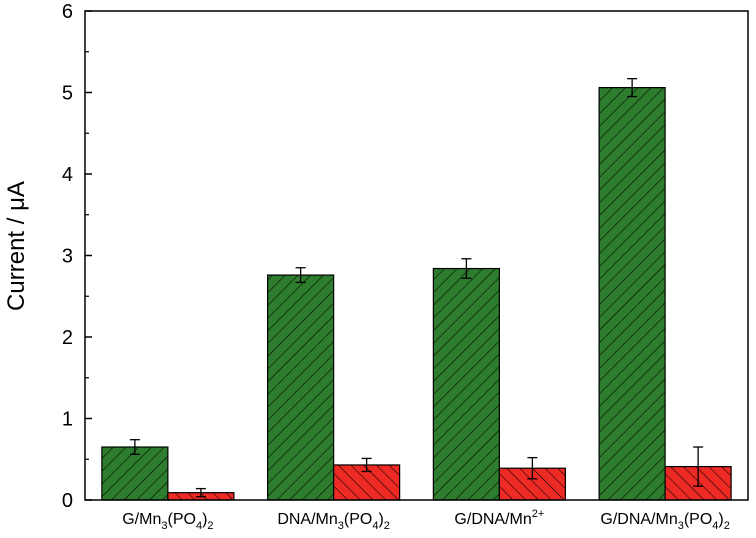 This screenshot has width=756, height=538. Describe the element at coordinates (67, 12) in the screenshot. I see `y-tick-label: 6` at that location.